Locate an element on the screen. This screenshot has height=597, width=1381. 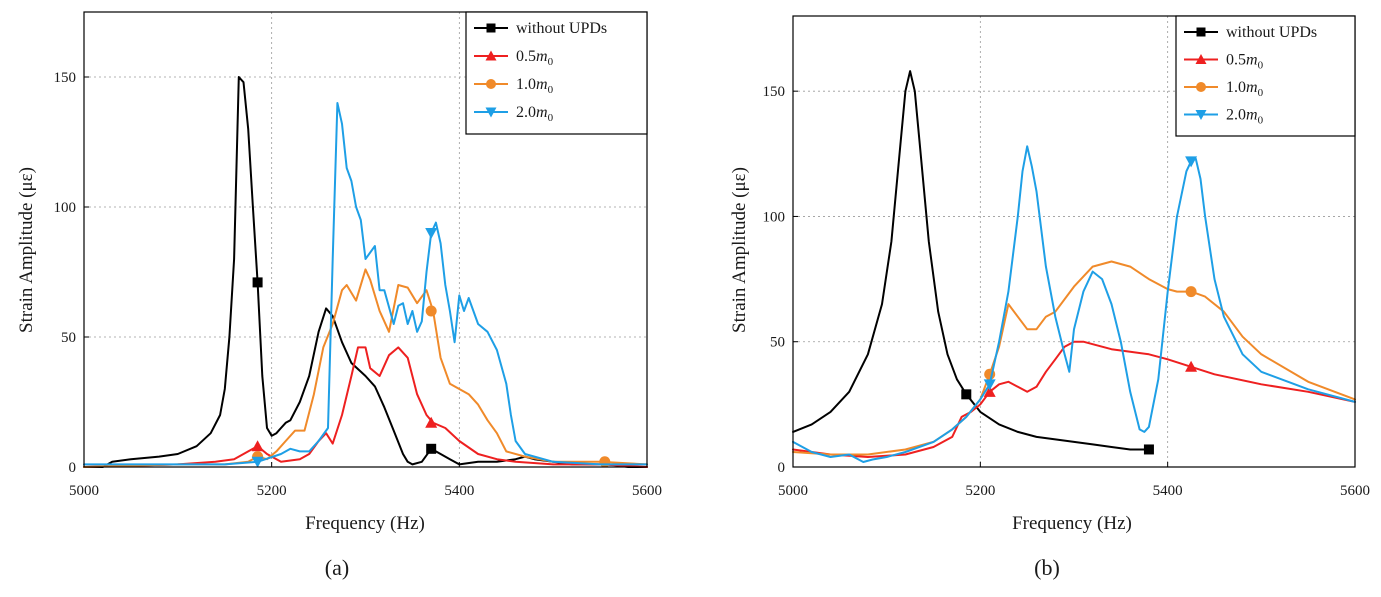
legend-label-b-2: 1.0m0 is located at coordinates (1245, 89).